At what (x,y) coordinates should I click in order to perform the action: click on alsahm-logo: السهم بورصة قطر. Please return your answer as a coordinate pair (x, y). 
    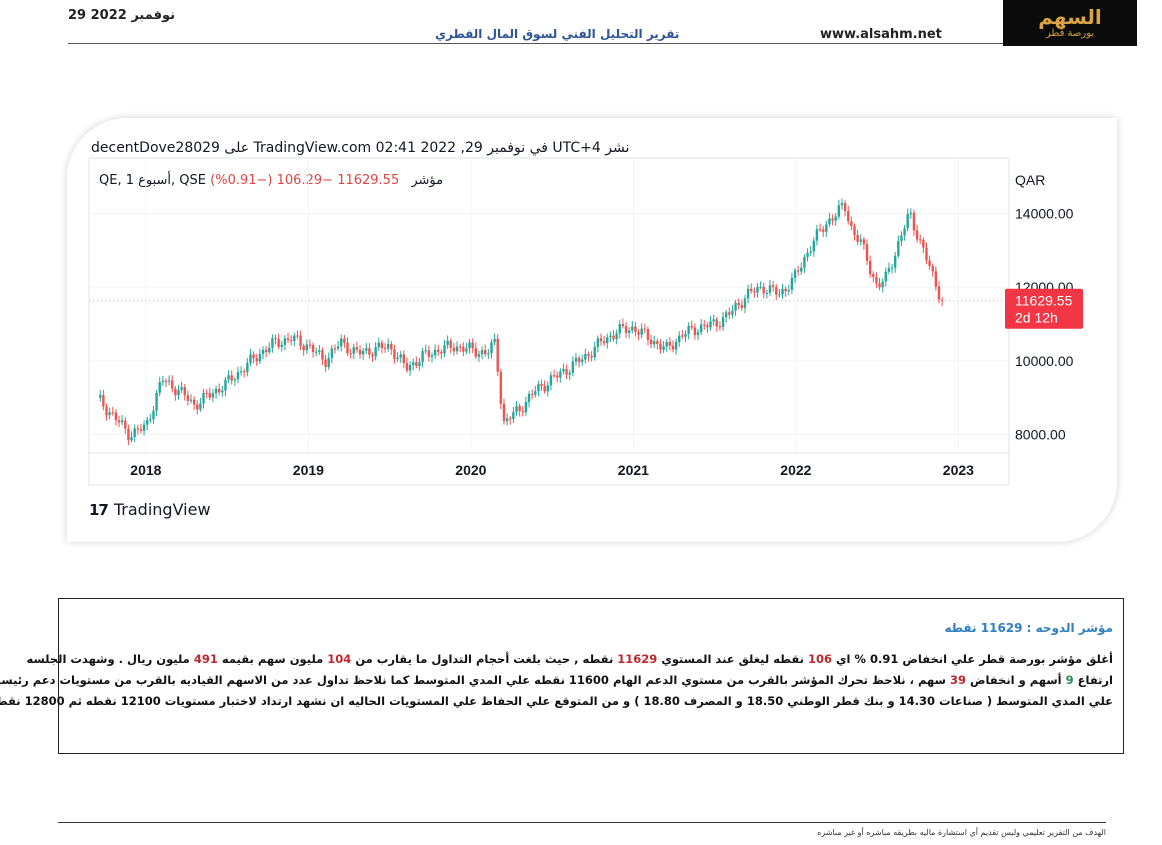
    Looking at the image, I should click on (1070, 23).